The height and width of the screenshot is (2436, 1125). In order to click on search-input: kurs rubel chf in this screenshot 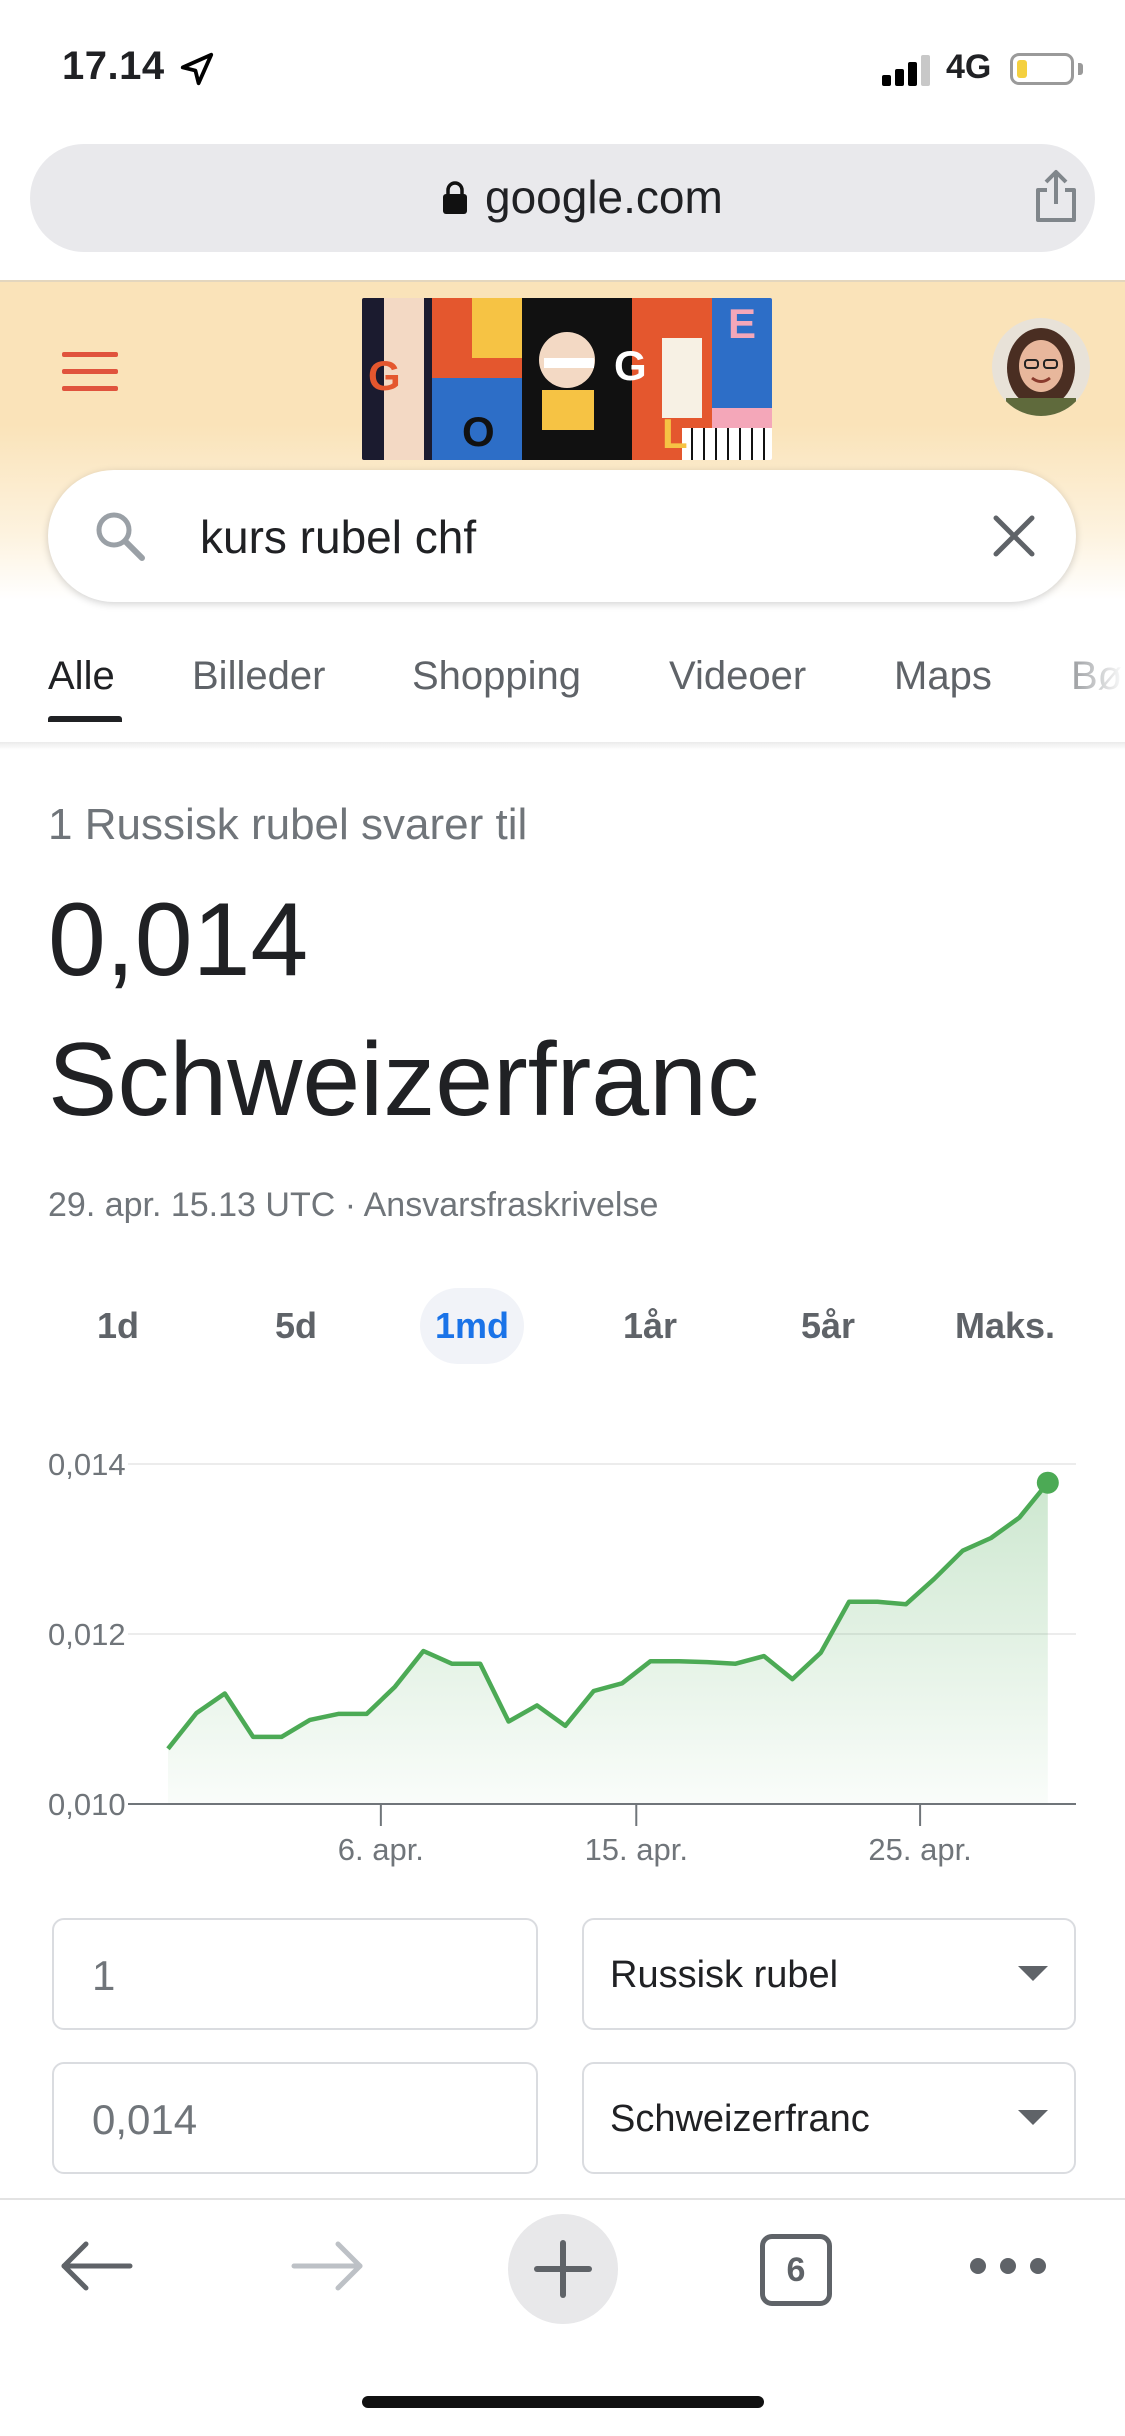, I will do `click(338, 537)`.